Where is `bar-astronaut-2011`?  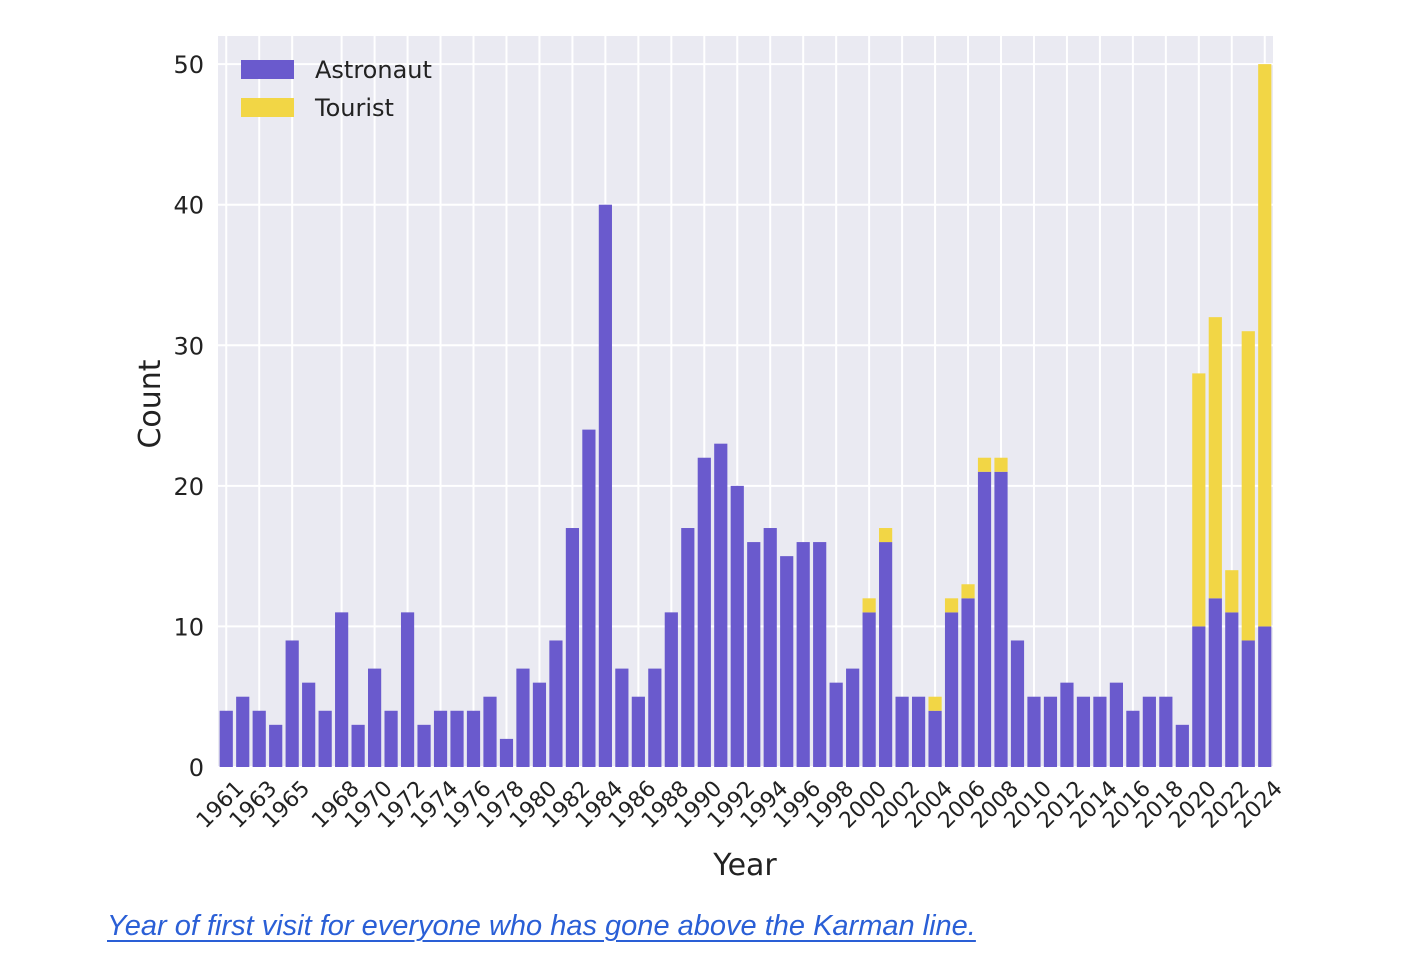 bar-astronaut-2011 is located at coordinates (1050, 731).